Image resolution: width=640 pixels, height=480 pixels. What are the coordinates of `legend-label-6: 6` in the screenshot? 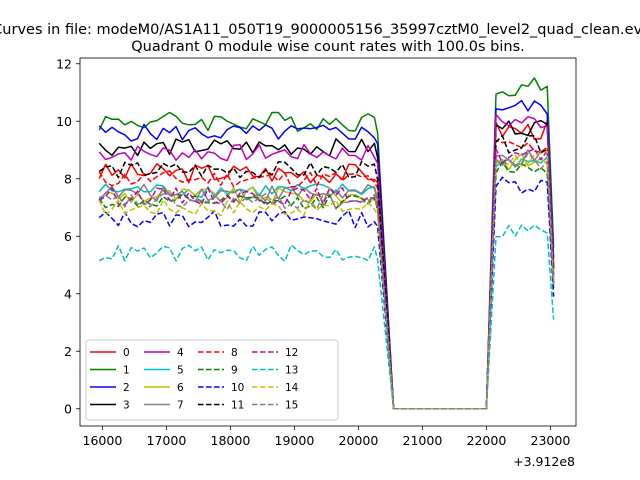 It's located at (180, 388).